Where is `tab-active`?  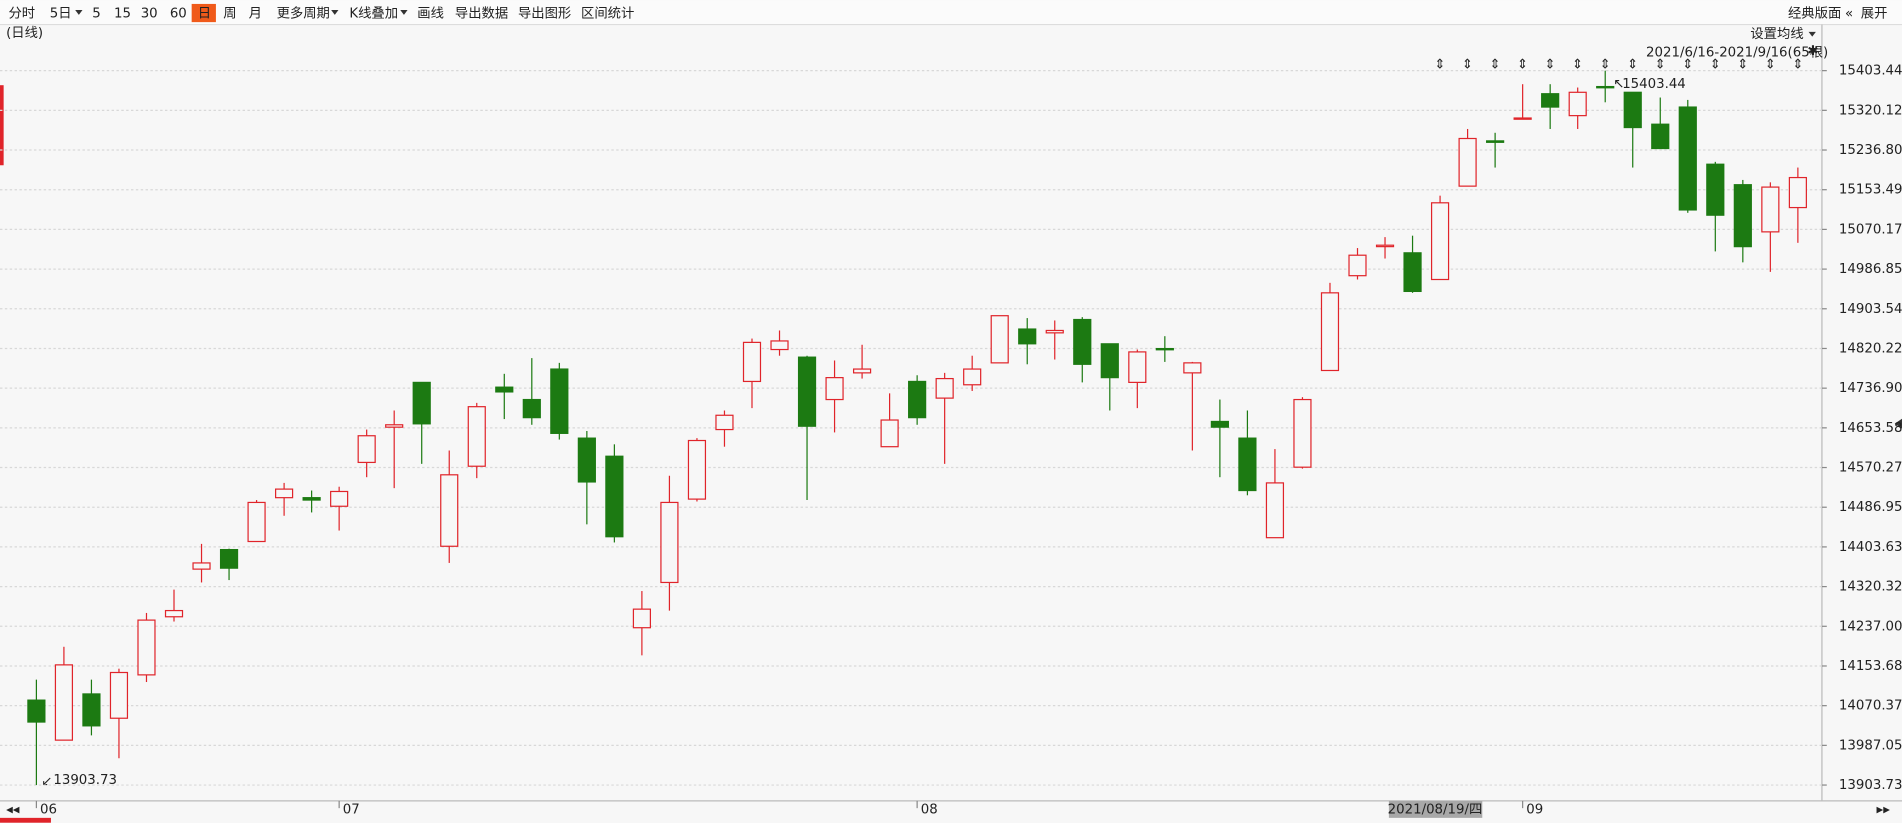
tab-active is located at coordinates (203, 13).